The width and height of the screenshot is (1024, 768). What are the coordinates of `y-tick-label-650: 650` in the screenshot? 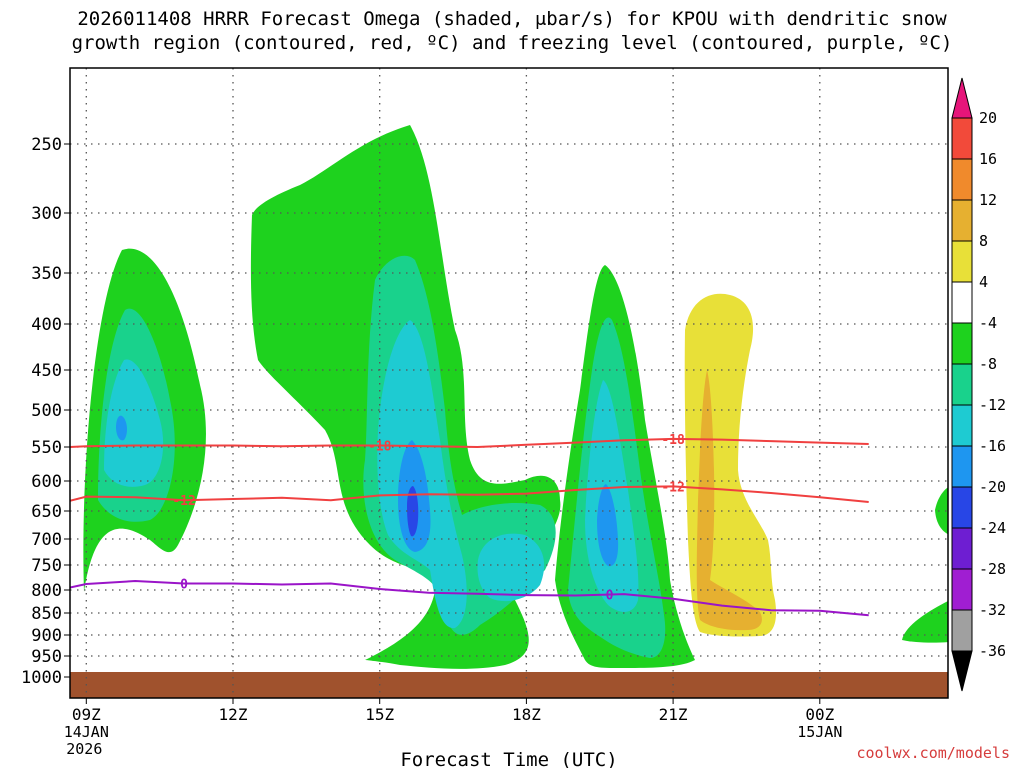 It's located at (46, 512).